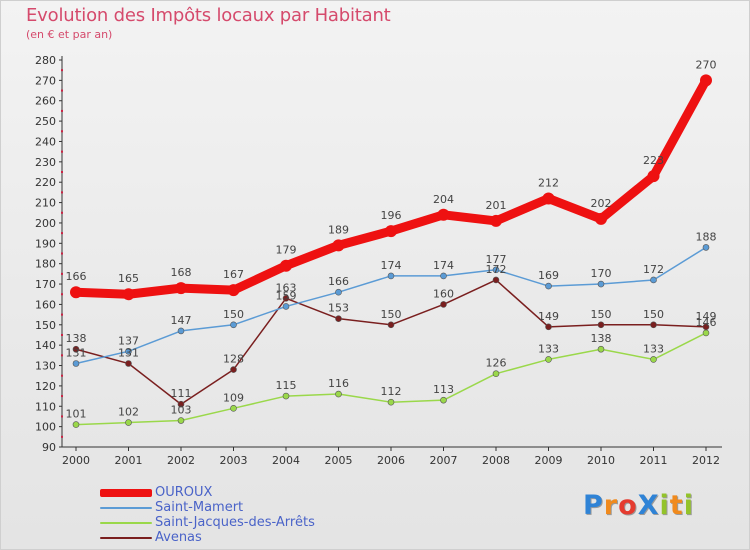 The height and width of the screenshot is (550, 750). I want to click on data-label: 212, so click(548, 183).